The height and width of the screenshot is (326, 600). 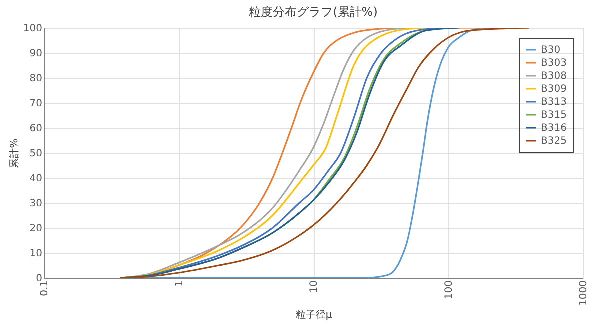 What do you see at coordinates (36, 54) in the screenshot?
I see `y-tick-label: 90` at bounding box center [36, 54].